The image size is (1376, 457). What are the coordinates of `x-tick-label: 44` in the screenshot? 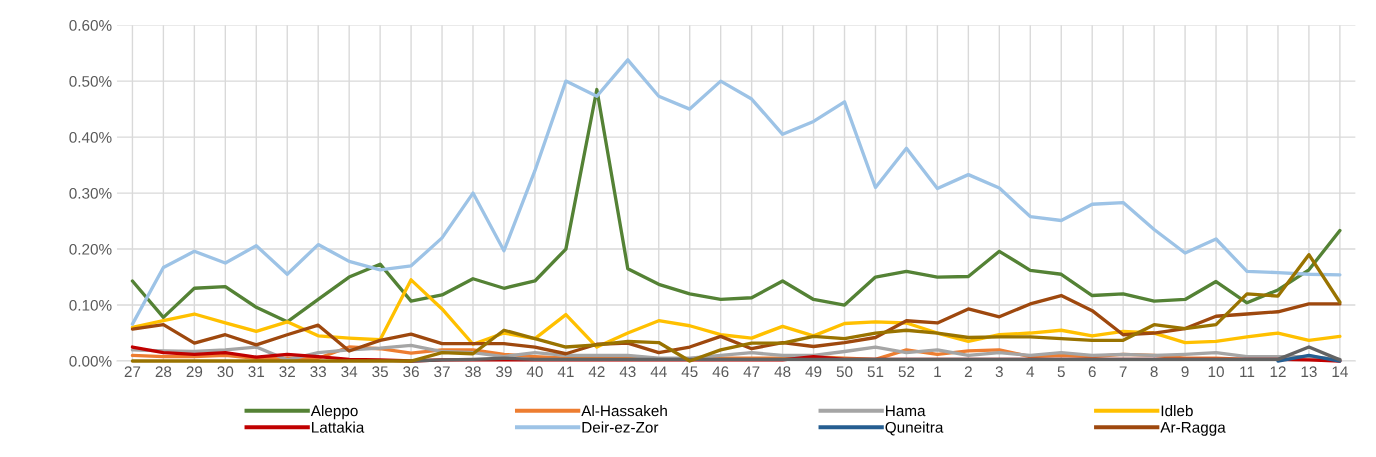 It's located at (658, 371).